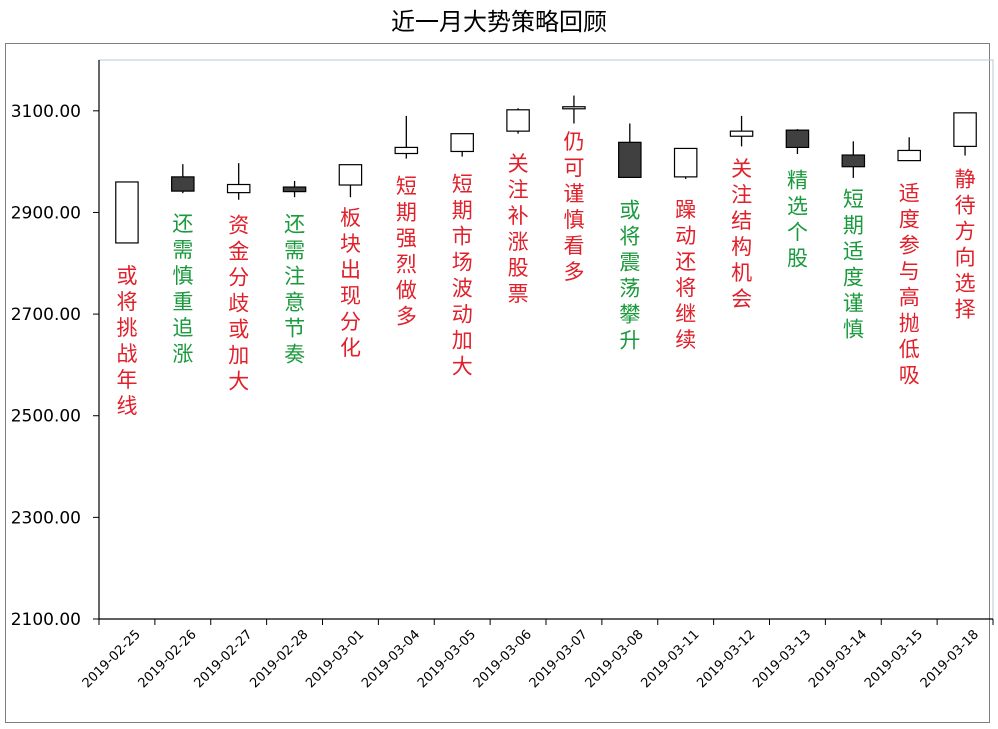  What do you see at coordinates (46, 315) in the screenshot?
I see `y-tick-label: 2700.00` at bounding box center [46, 315].